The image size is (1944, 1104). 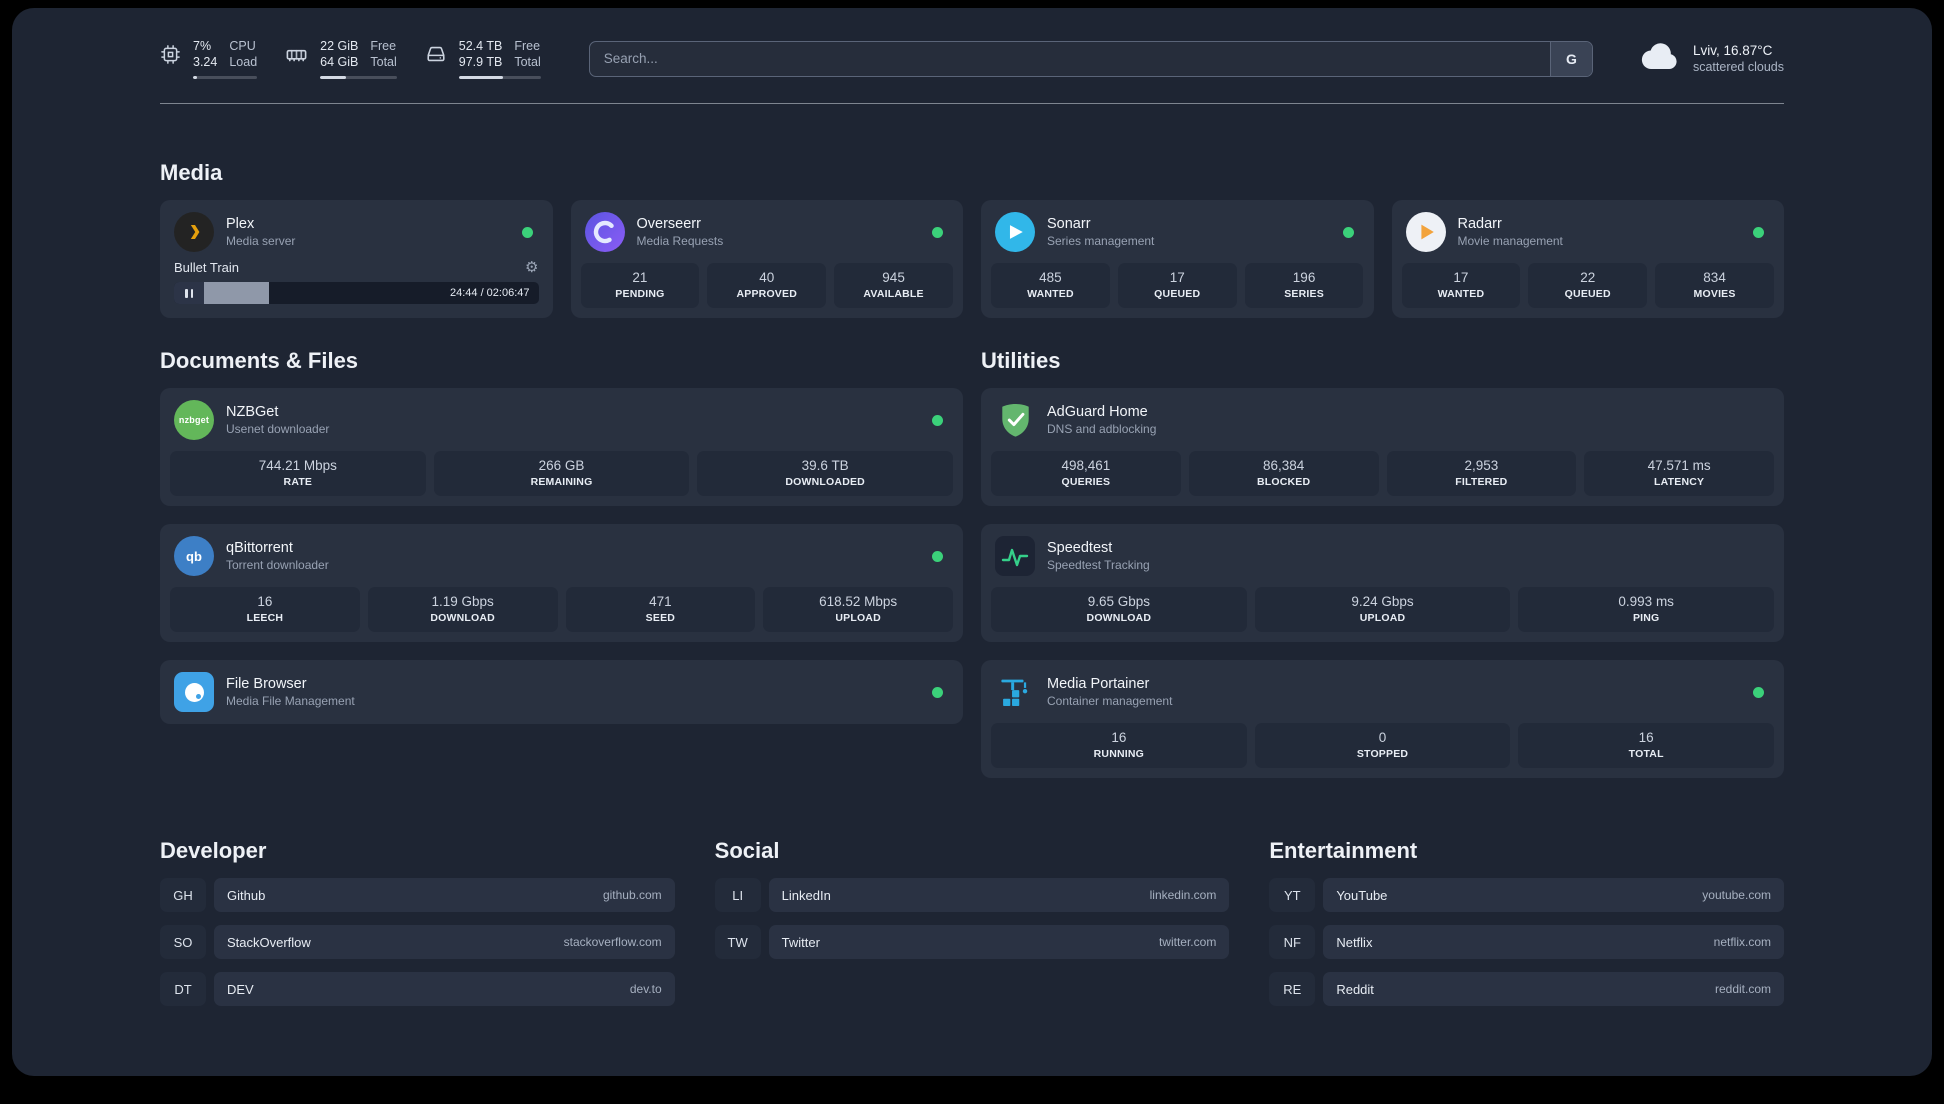 I want to click on bookmark-item: LI LinkedIn linkedin.com, so click(x=972, y=895).